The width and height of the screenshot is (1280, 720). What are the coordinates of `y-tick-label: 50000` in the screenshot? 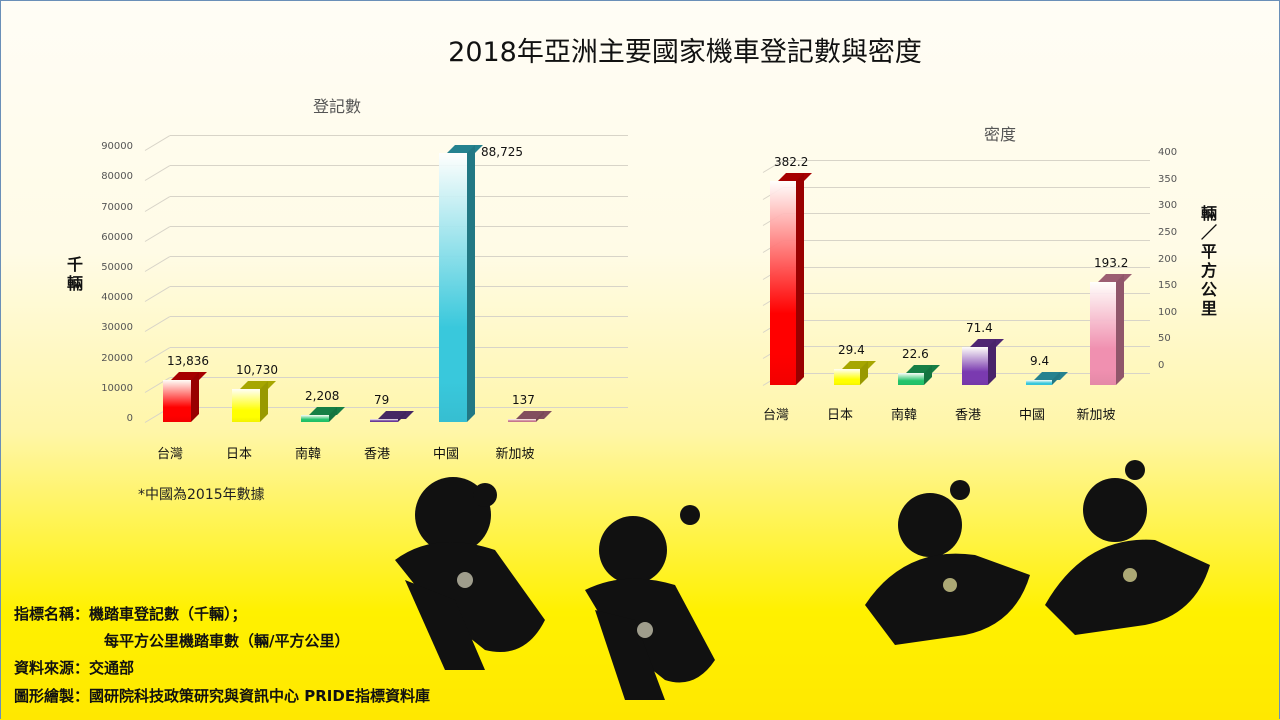 It's located at (117, 267).